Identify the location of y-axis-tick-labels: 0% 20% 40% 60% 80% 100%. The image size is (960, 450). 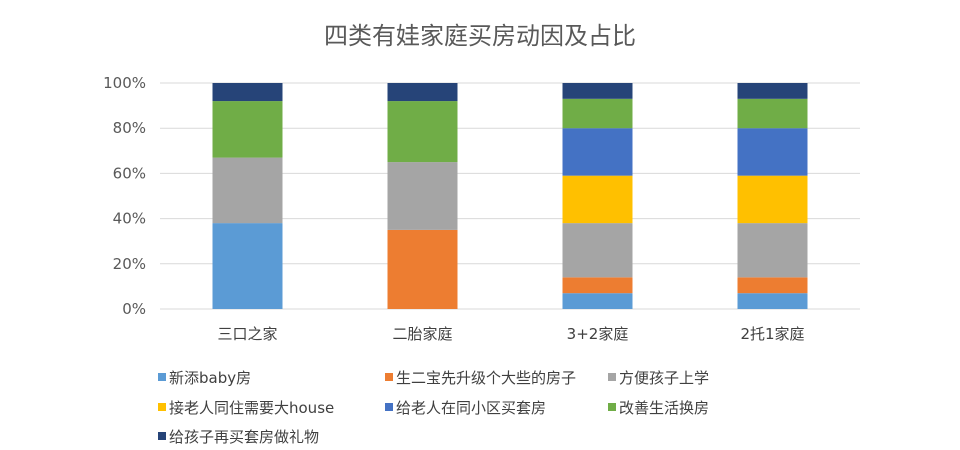
(124, 196).